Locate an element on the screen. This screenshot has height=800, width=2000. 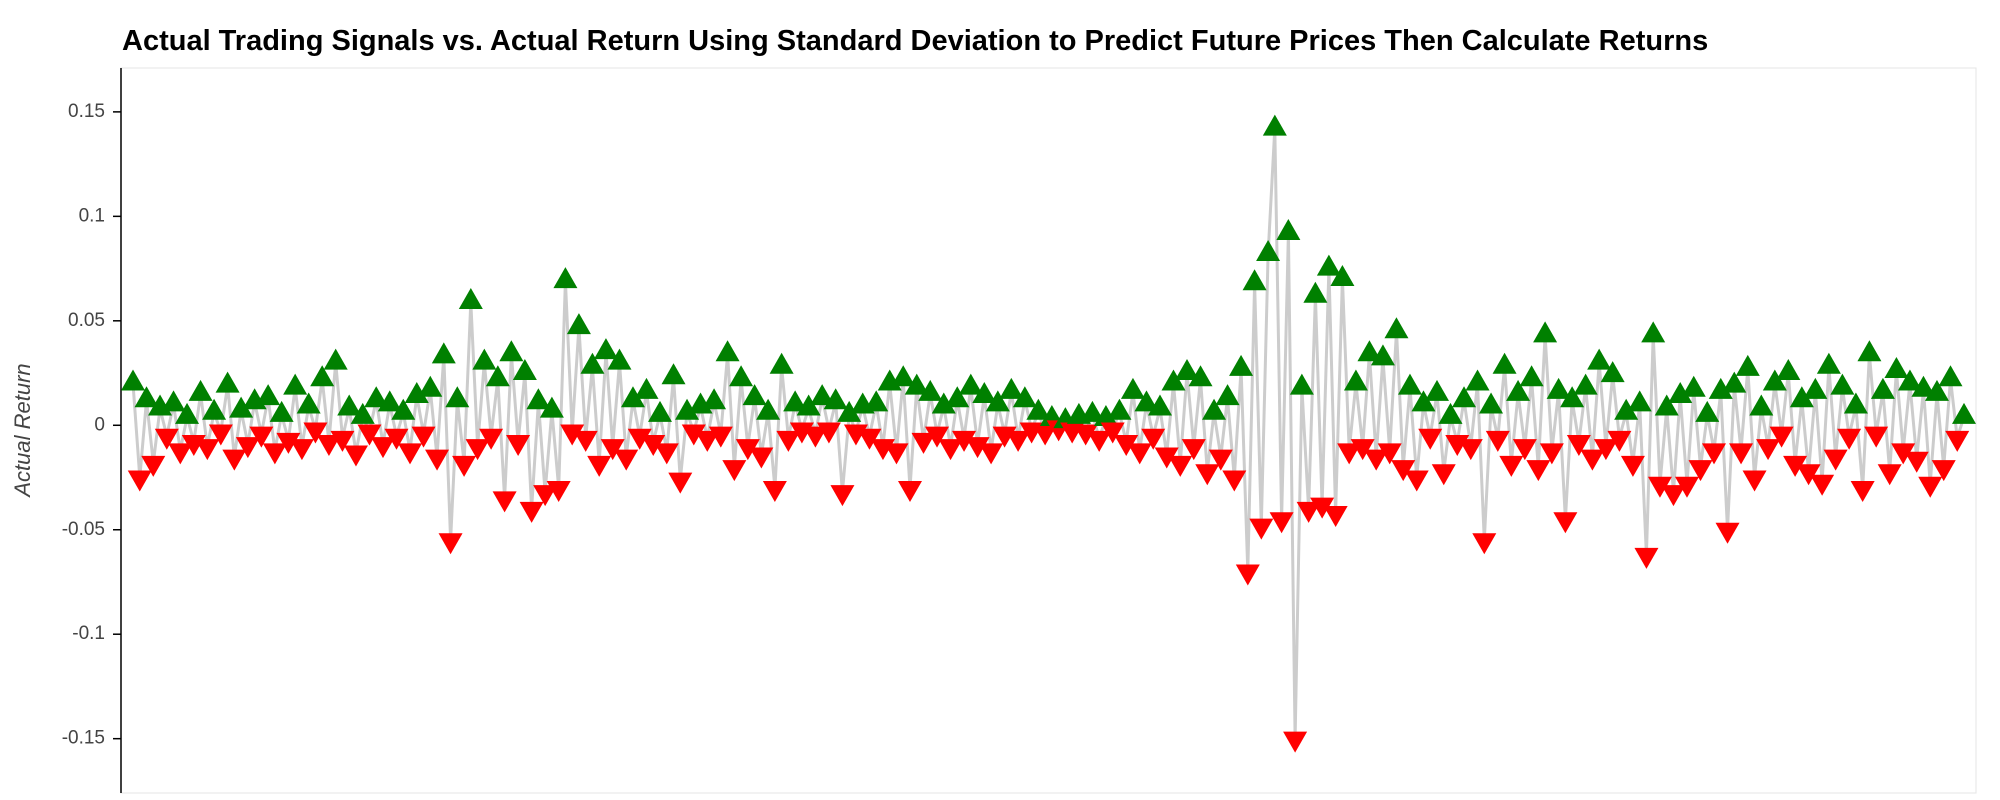
y-tick-label: -0.1 is located at coordinates (88, 633).